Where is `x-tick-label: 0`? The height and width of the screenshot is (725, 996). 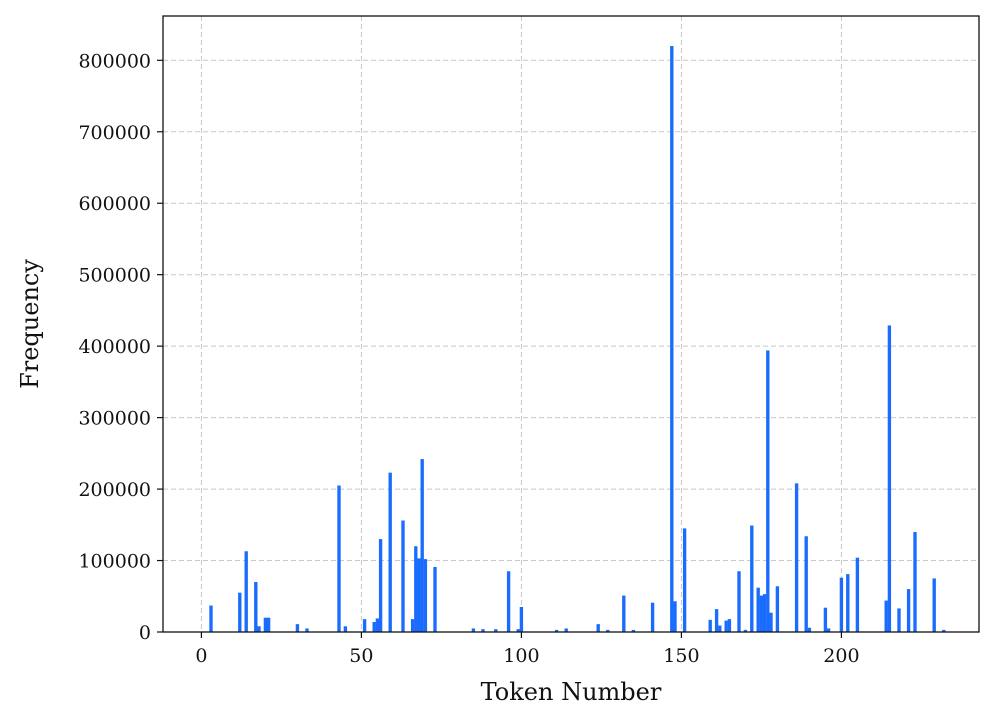 x-tick-label: 0 is located at coordinates (201, 656).